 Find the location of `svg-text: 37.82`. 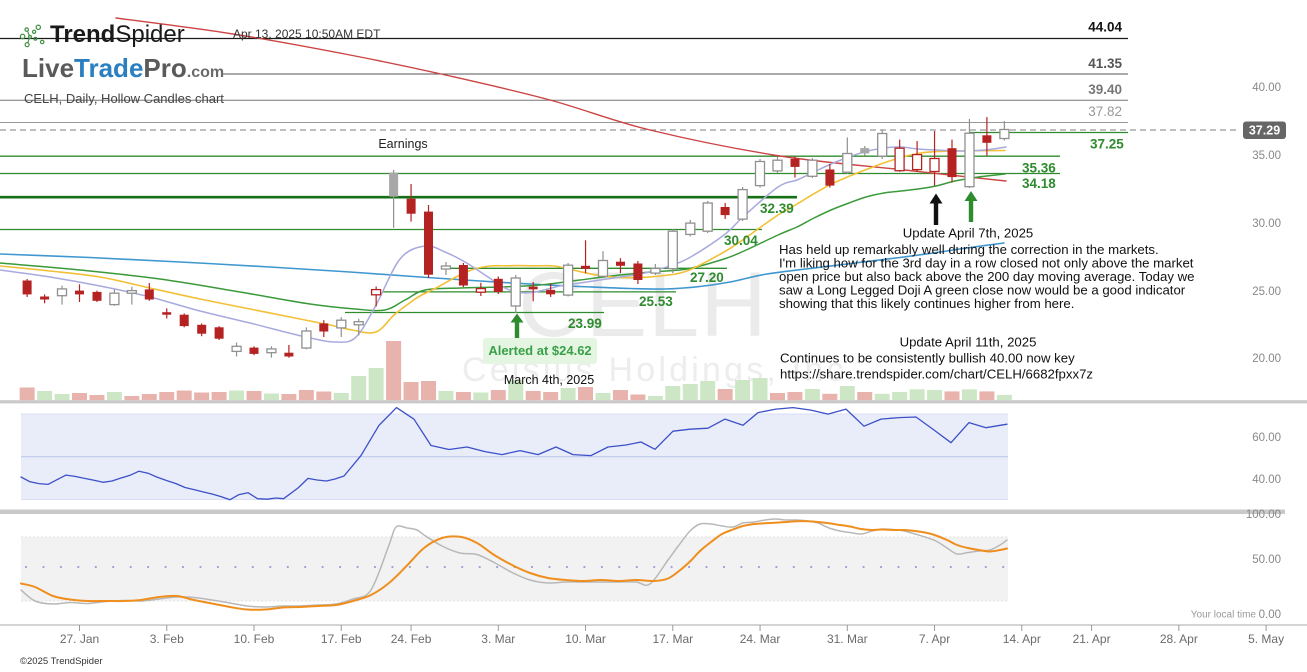

svg-text: 37.82 is located at coordinates (1105, 111).